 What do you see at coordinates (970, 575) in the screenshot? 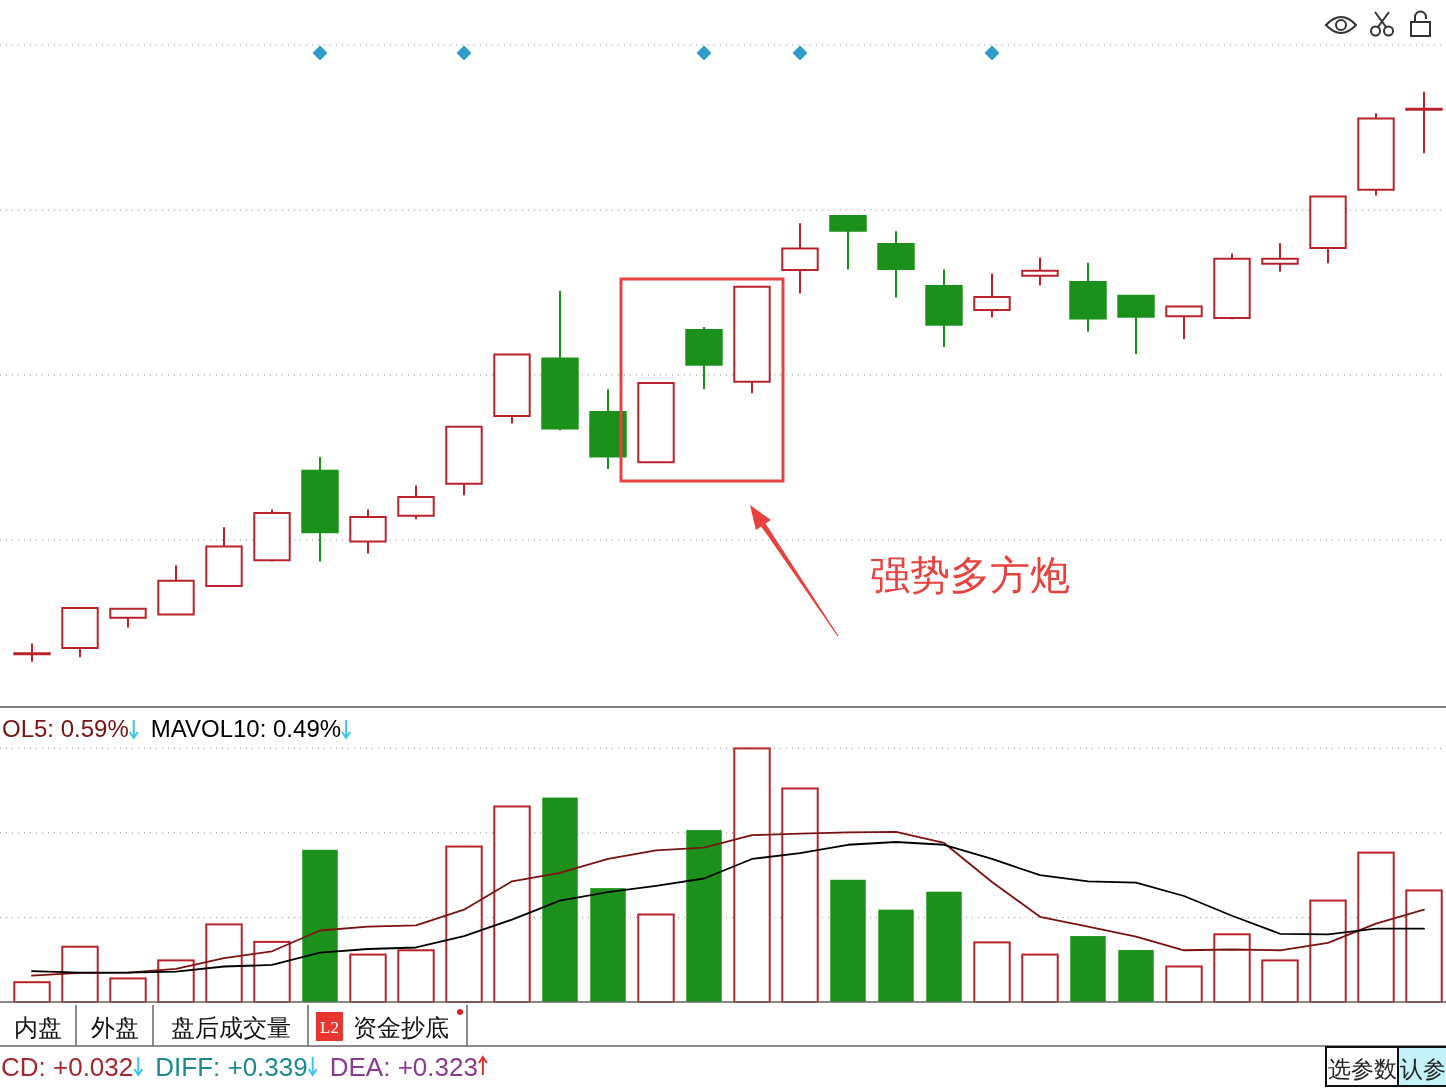
I see `annotation: 强势多方炮` at bounding box center [970, 575].